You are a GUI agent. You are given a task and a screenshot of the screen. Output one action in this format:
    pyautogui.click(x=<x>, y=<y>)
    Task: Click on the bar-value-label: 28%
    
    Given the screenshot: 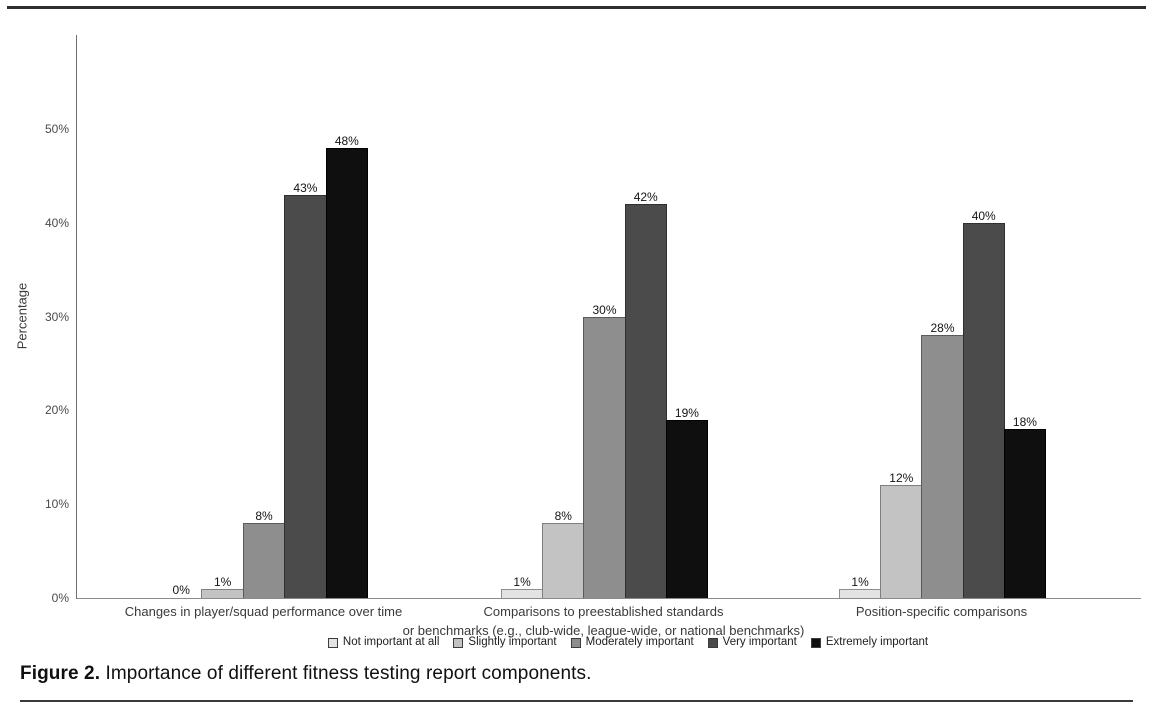 What is the action you would take?
    pyautogui.click(x=942, y=328)
    